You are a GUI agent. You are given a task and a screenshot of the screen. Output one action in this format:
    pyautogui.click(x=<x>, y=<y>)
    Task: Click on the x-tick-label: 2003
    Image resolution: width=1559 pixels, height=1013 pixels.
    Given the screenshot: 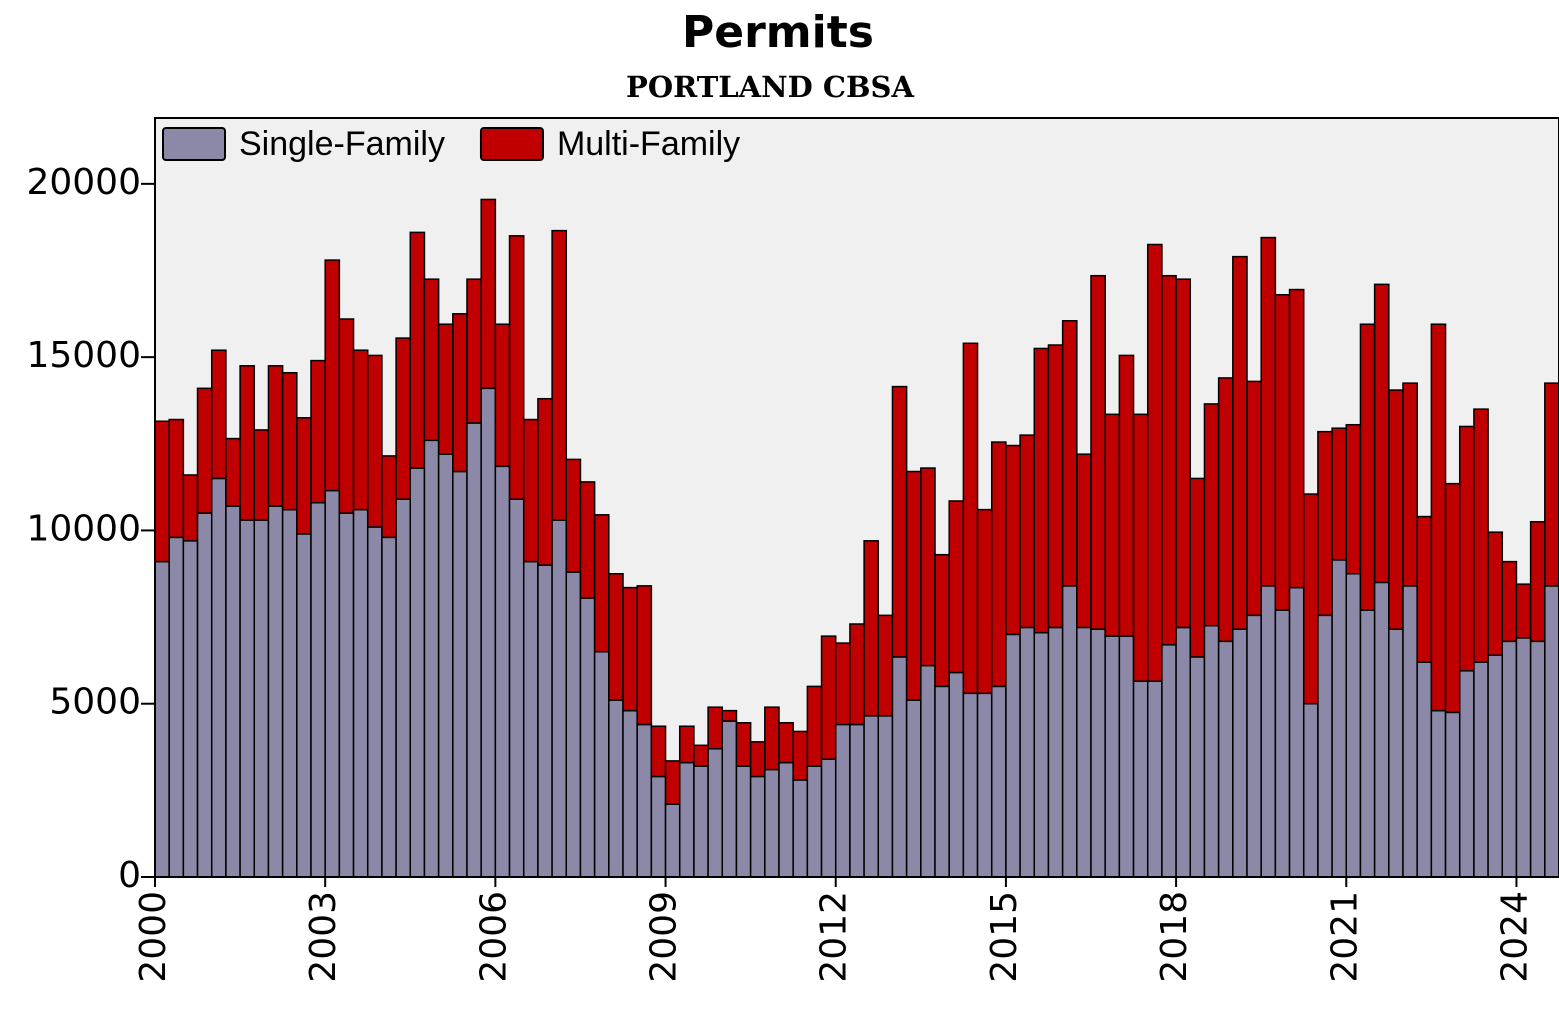 What is the action you would take?
    pyautogui.click(x=323, y=937)
    